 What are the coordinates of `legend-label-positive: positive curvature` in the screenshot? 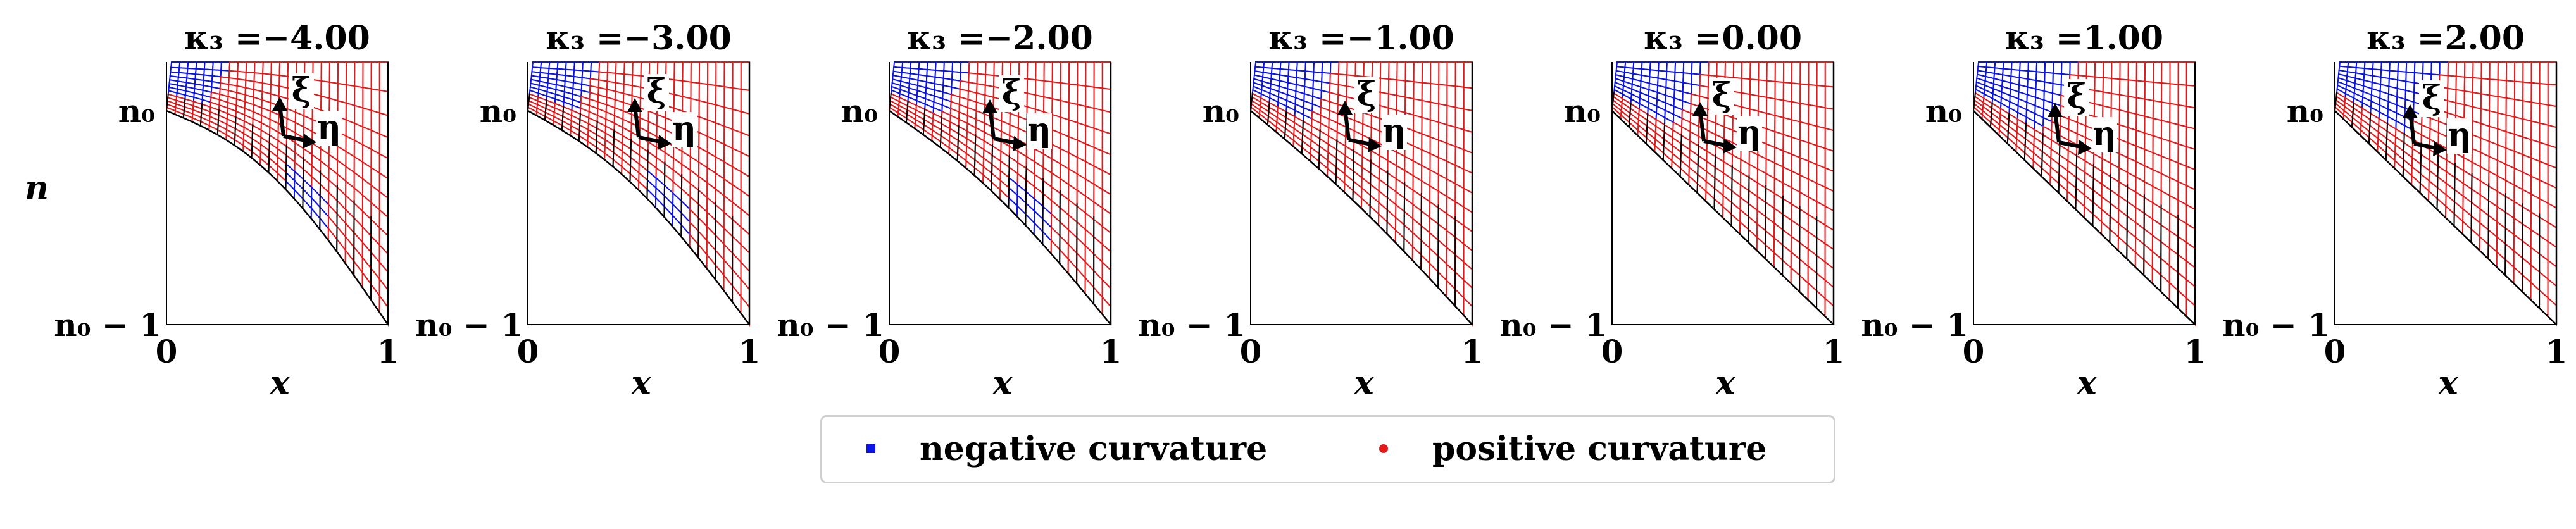 It's located at (1599, 448).